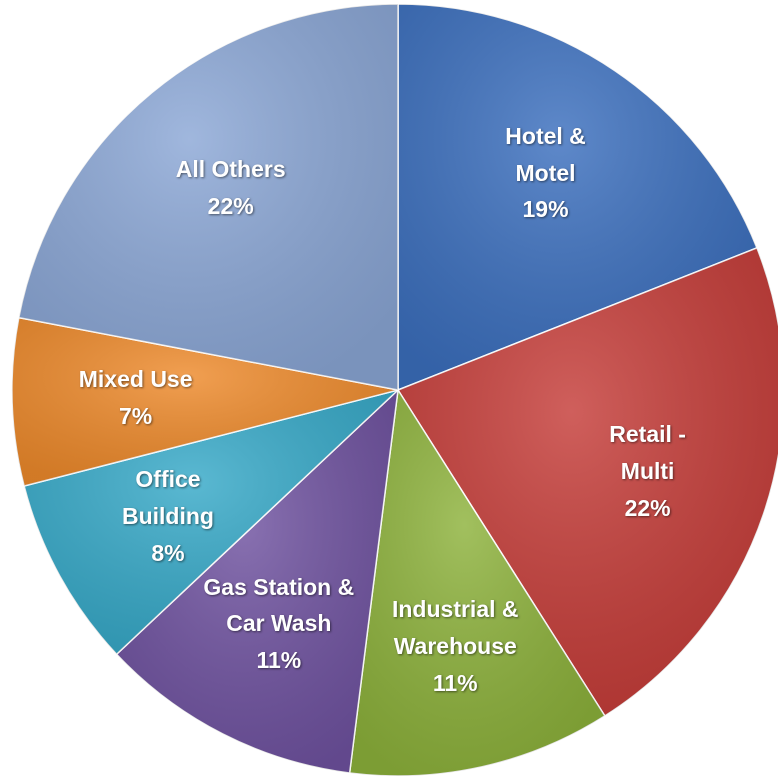 Image resolution: width=778 pixels, height=777 pixels. I want to click on value-label: 19%, so click(545, 209).